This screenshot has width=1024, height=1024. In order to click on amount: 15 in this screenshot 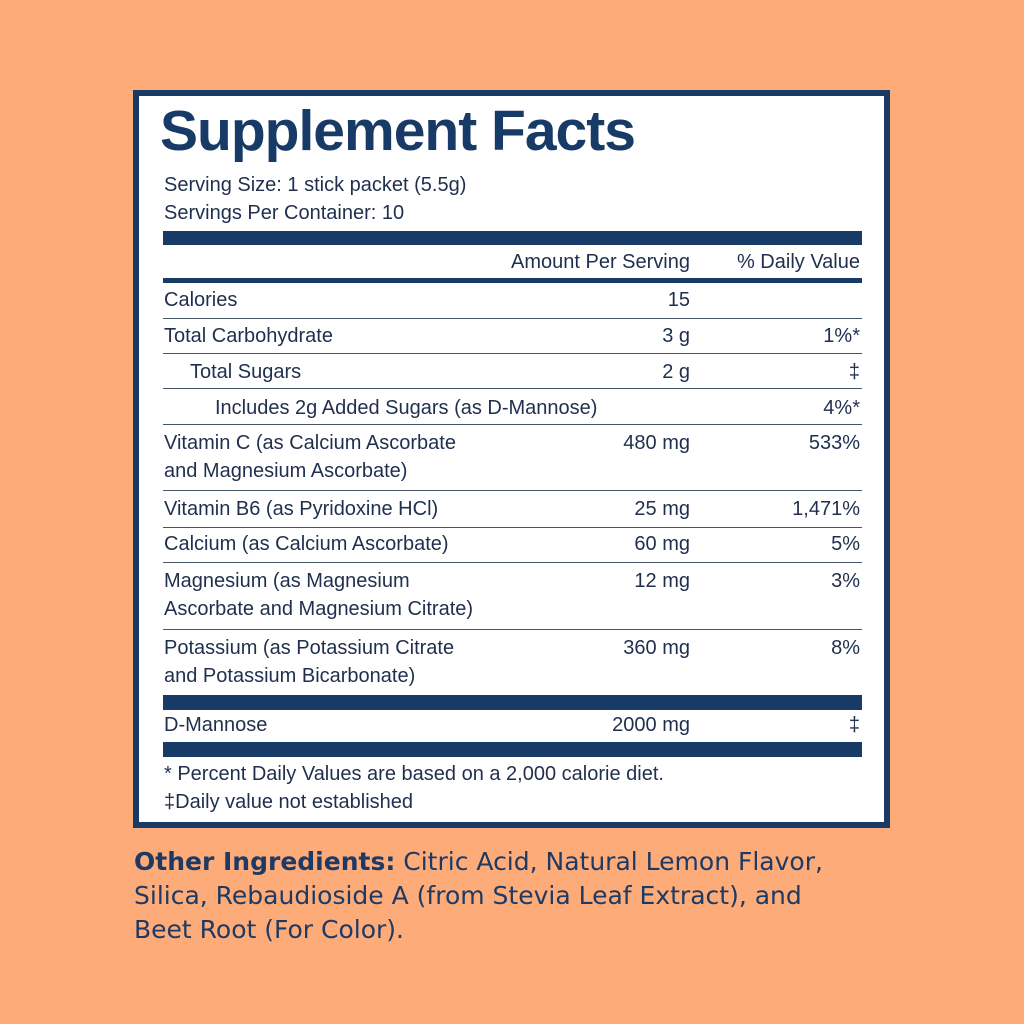, I will do `click(678, 300)`.